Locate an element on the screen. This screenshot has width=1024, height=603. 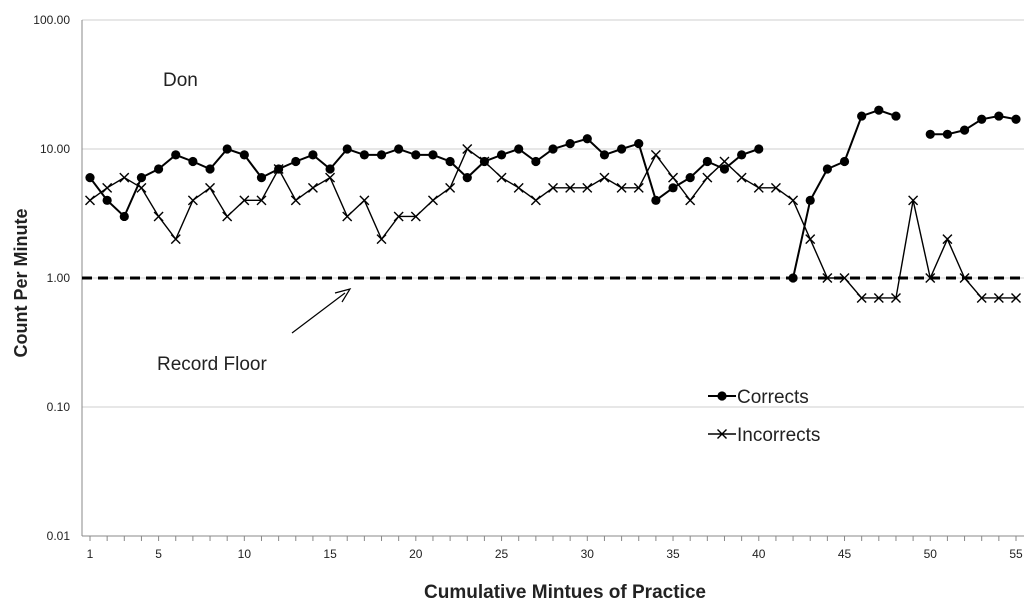
legend-label: Corrects is located at coordinates (773, 397).